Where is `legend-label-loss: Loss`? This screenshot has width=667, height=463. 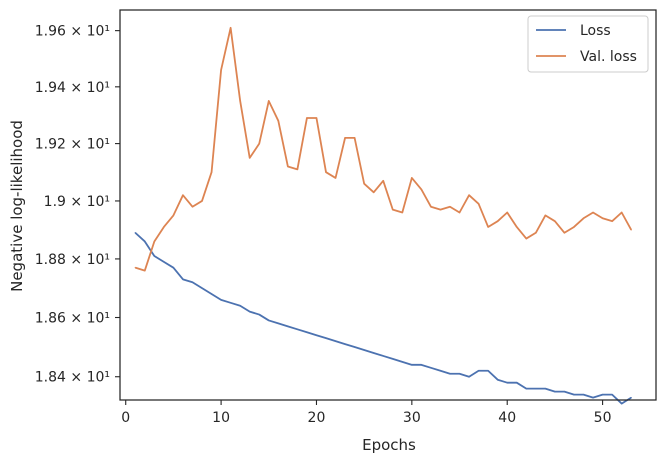
legend-label-loss: Loss is located at coordinates (595, 31).